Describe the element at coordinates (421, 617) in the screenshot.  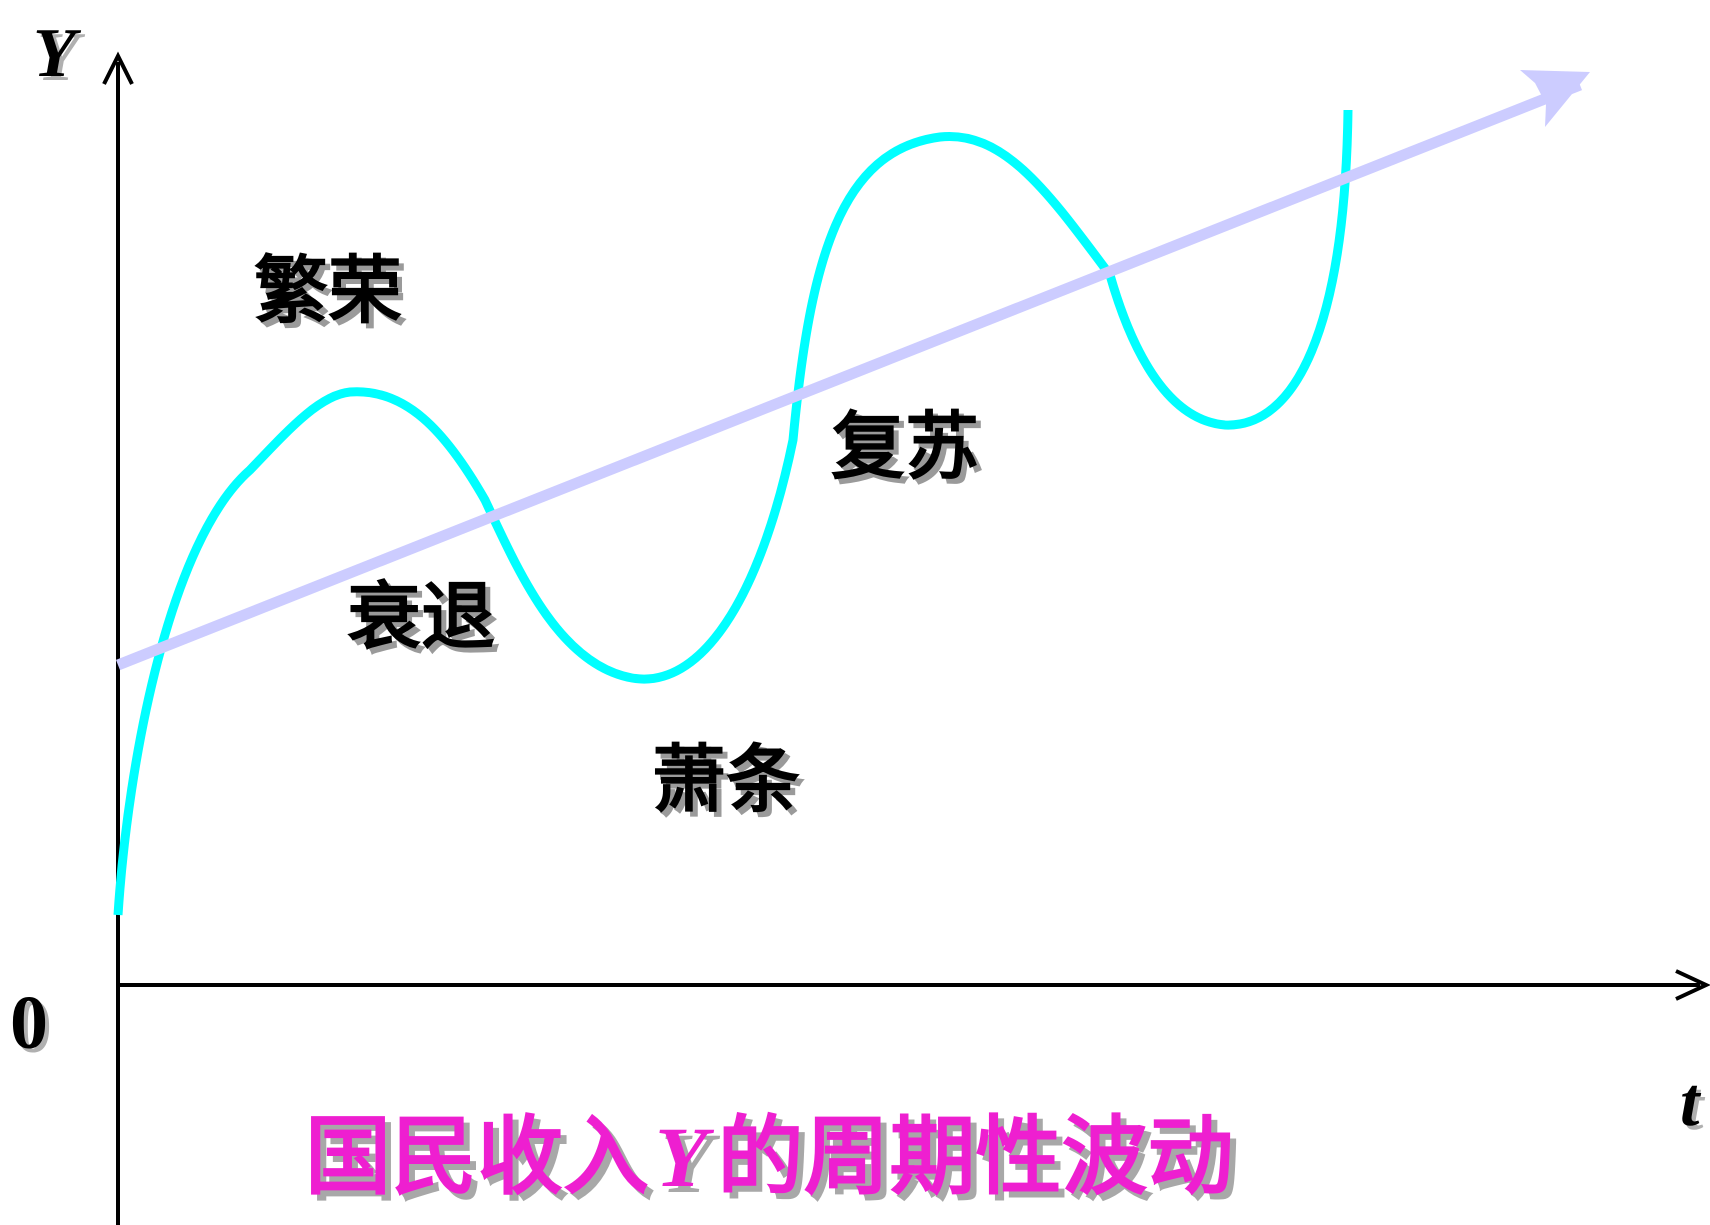
I see `phase-recession-label: 衰退` at that location.